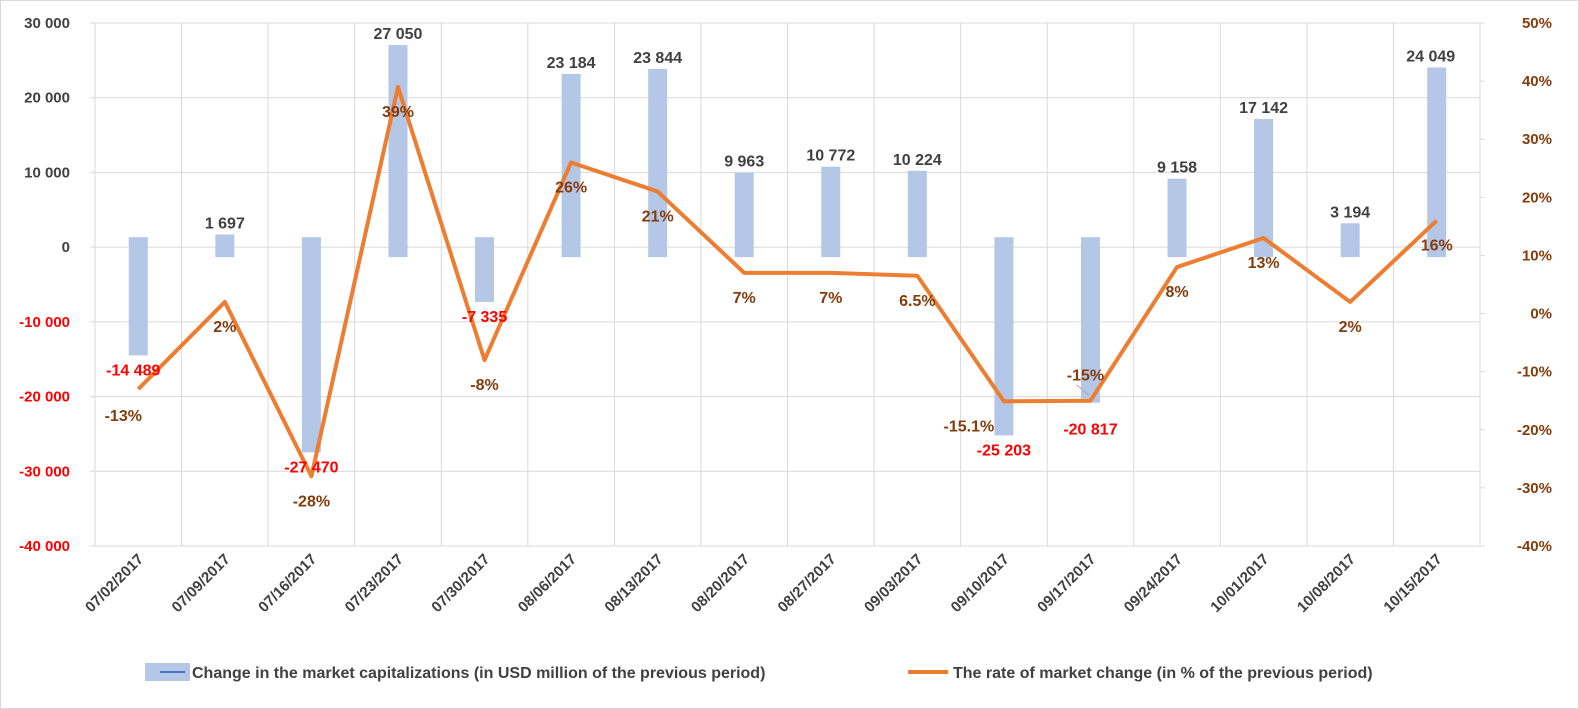 The height and width of the screenshot is (709, 1579). I want to click on right-axis-tick: 40%, so click(1537, 81).